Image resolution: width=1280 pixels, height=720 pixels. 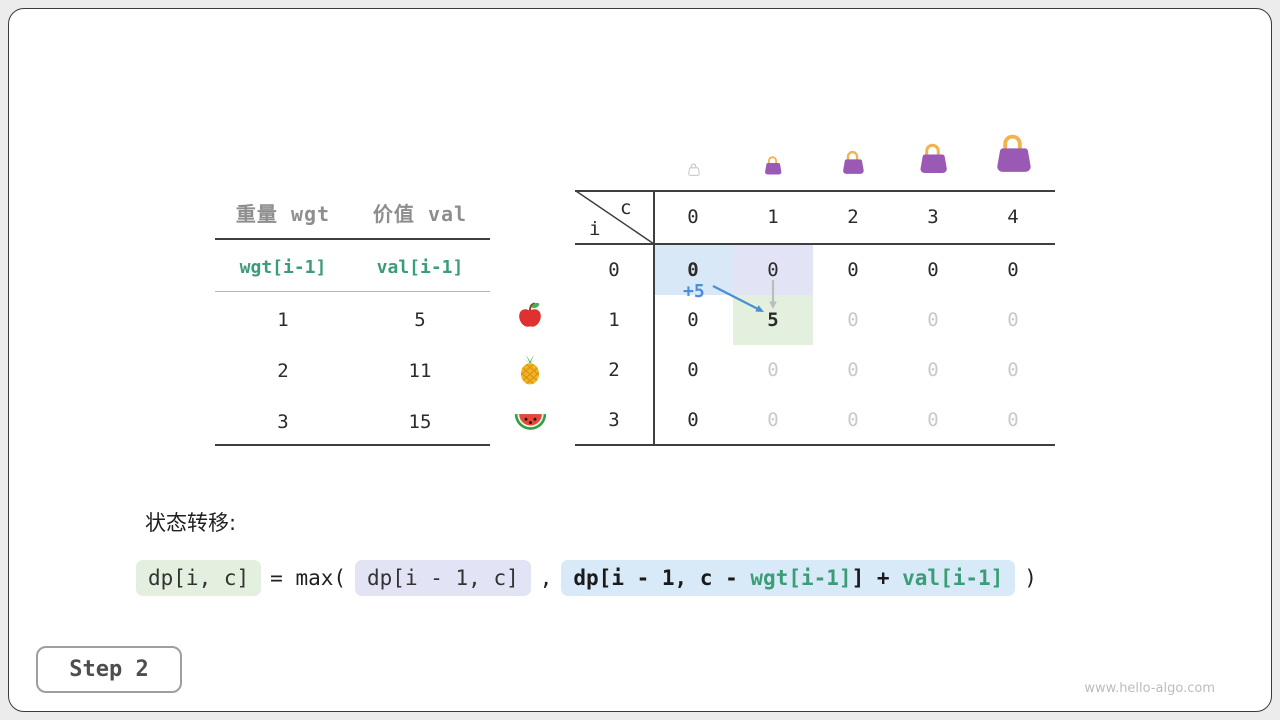 What do you see at coordinates (694, 169) in the screenshot?
I see `handbag-outline-icon` at bounding box center [694, 169].